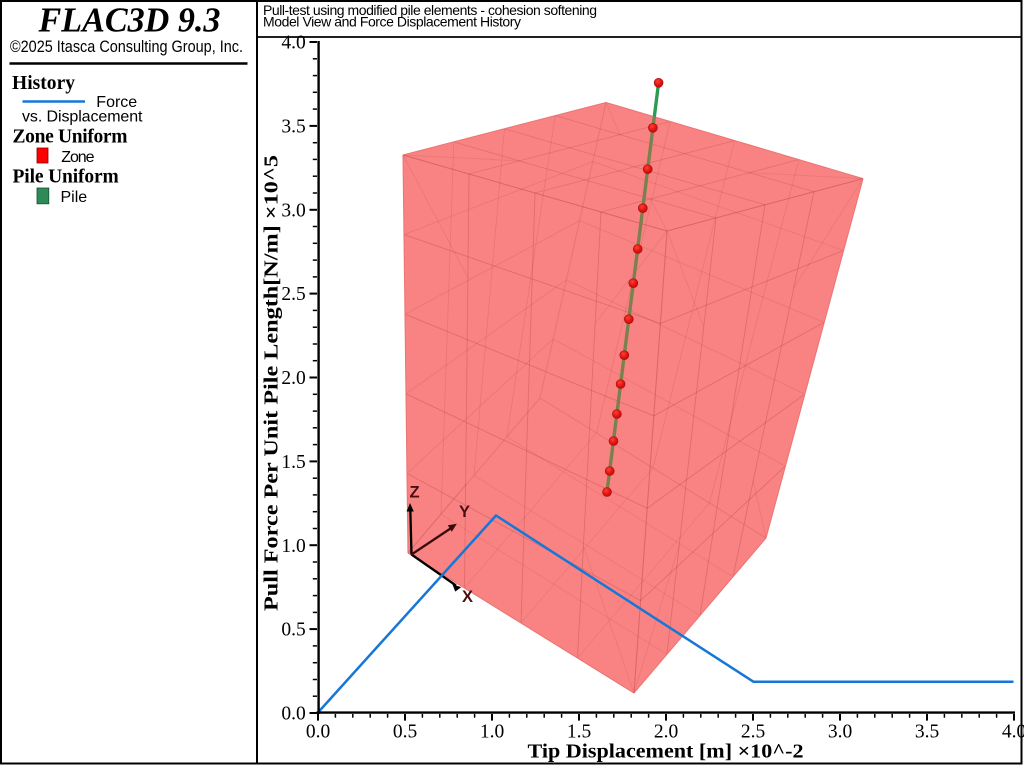 The width and height of the screenshot is (1024, 768). What do you see at coordinates (82, 116) in the screenshot?
I see `svg-text: vs. Displacement` at bounding box center [82, 116].